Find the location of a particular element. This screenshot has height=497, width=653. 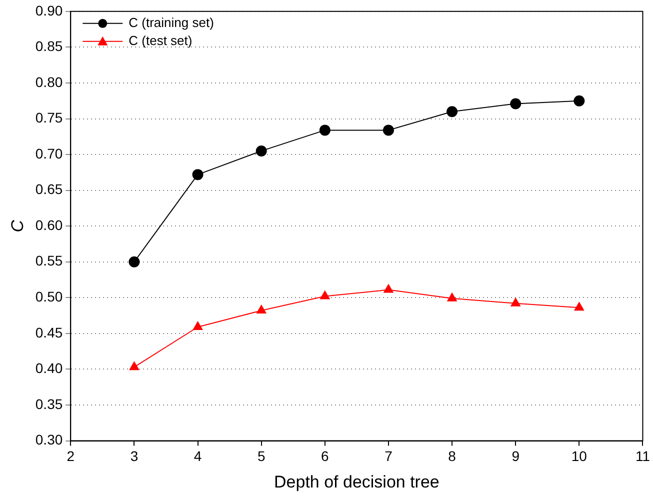

y-tick-label: 0.65 is located at coordinates (49, 189).